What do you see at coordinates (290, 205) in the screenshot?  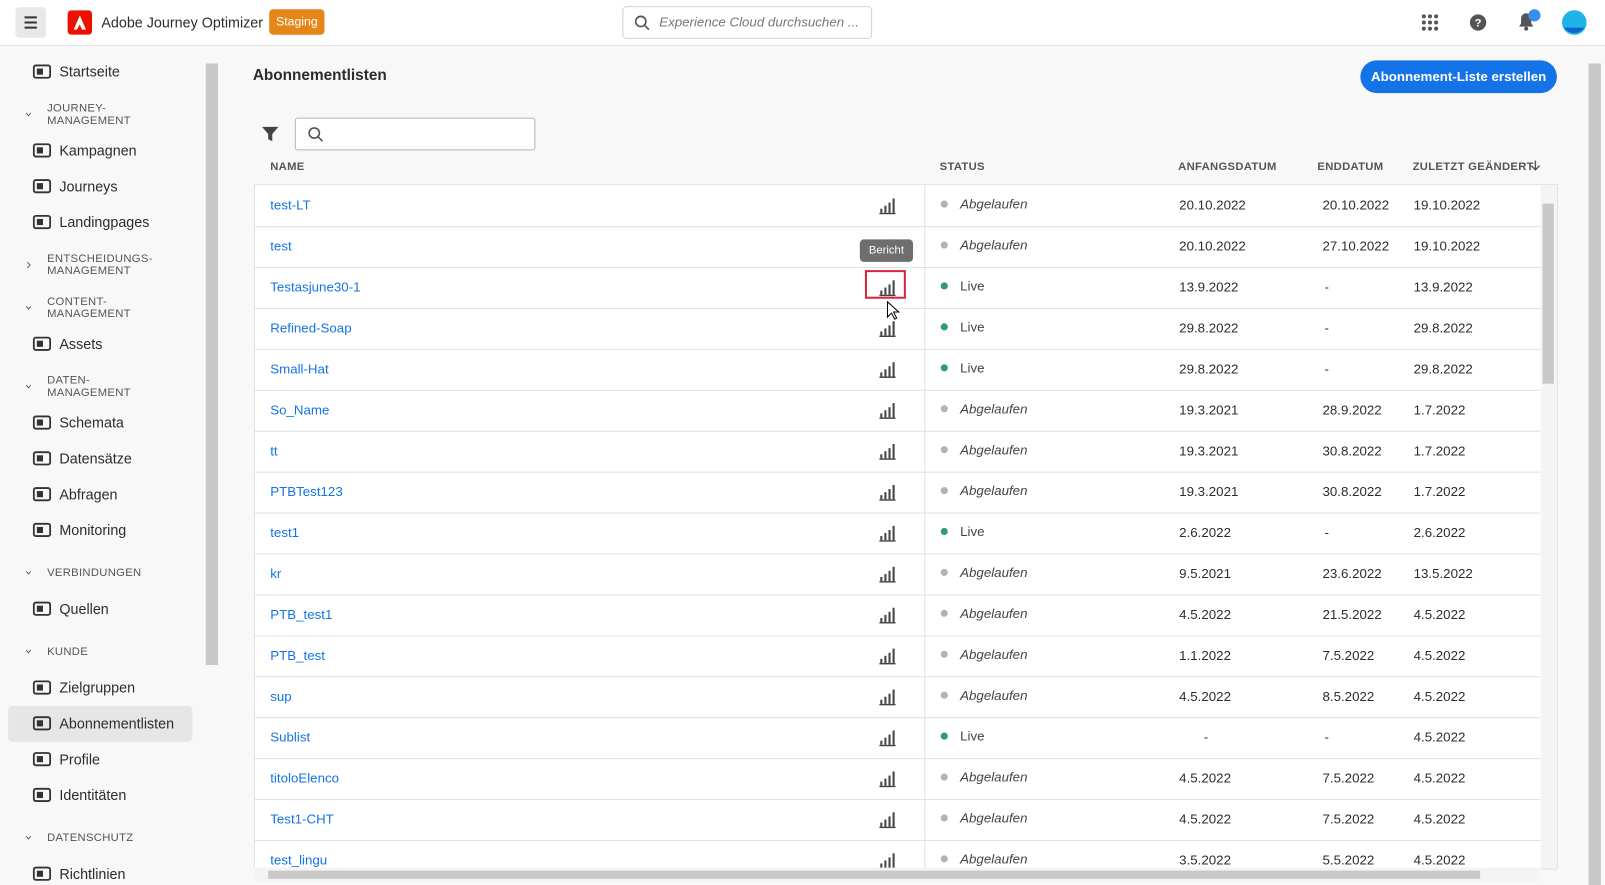 I see `list-name: test-LT` at bounding box center [290, 205].